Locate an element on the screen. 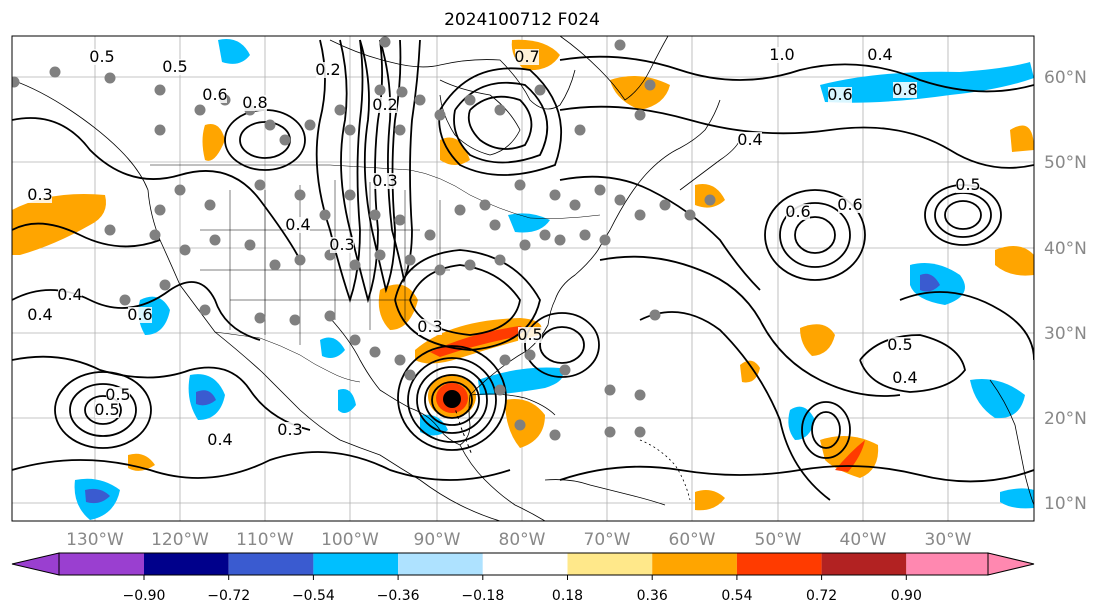  longitude-tick-label: 90°W is located at coordinates (437, 540).